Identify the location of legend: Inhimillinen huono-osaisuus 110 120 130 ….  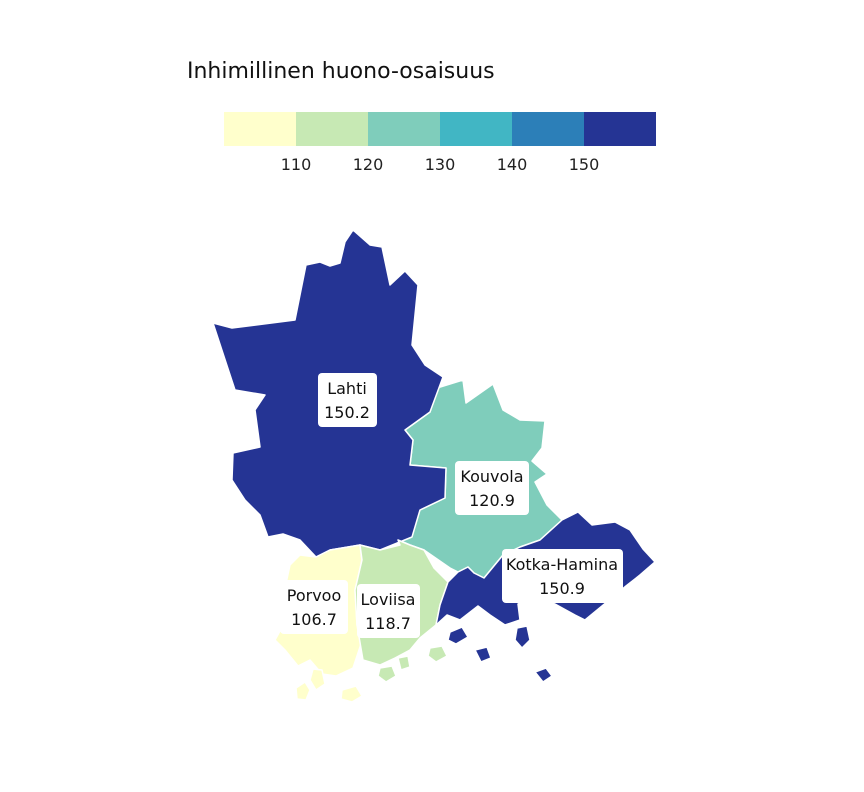
(421, 116).